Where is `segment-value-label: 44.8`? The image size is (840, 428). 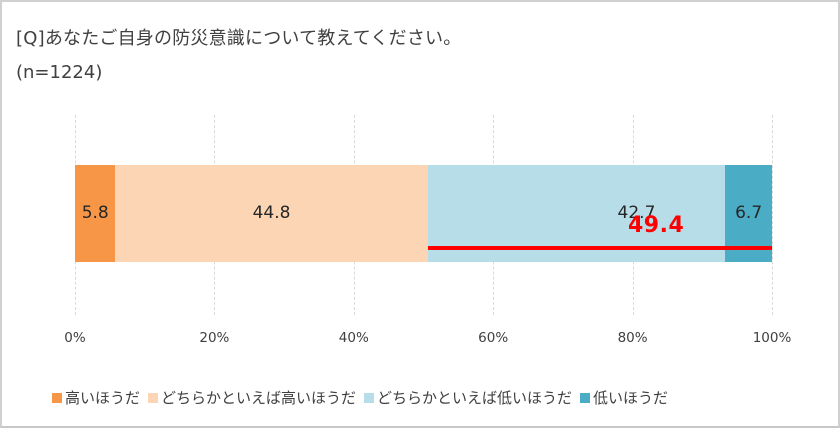
segment-value-label: 44.8 is located at coordinates (271, 212).